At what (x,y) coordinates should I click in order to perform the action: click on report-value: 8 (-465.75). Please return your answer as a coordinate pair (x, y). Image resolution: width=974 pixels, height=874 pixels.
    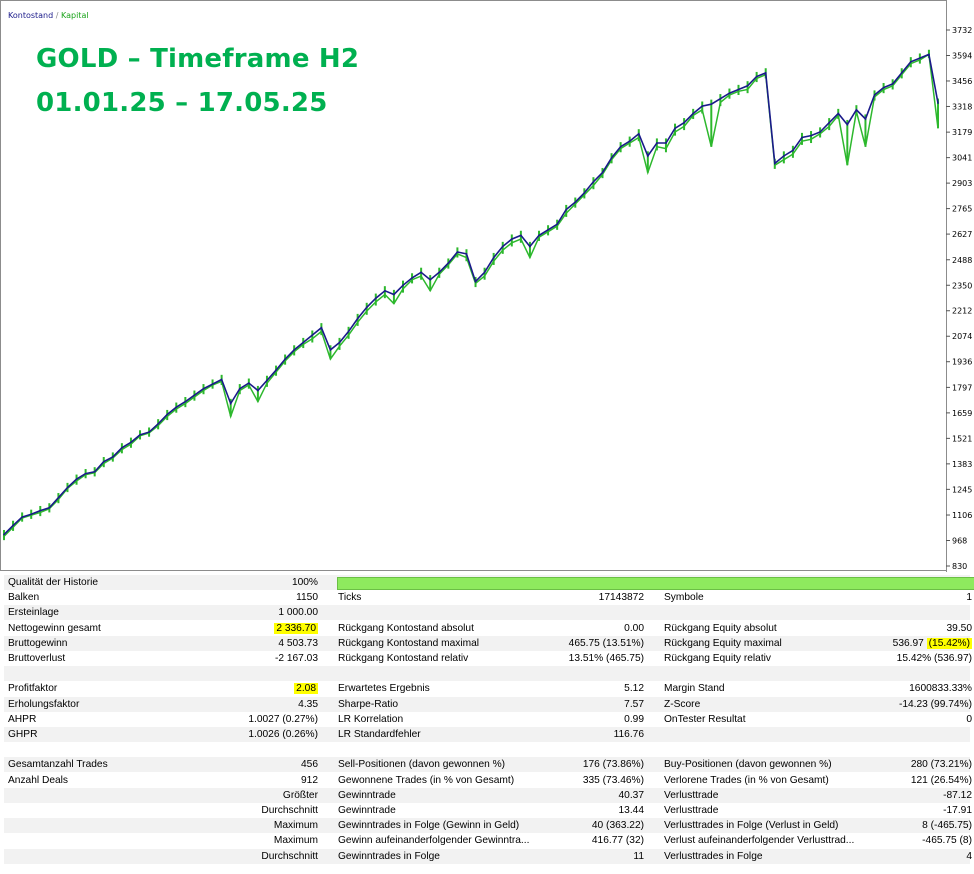
    Looking at the image, I should click on (947, 826).